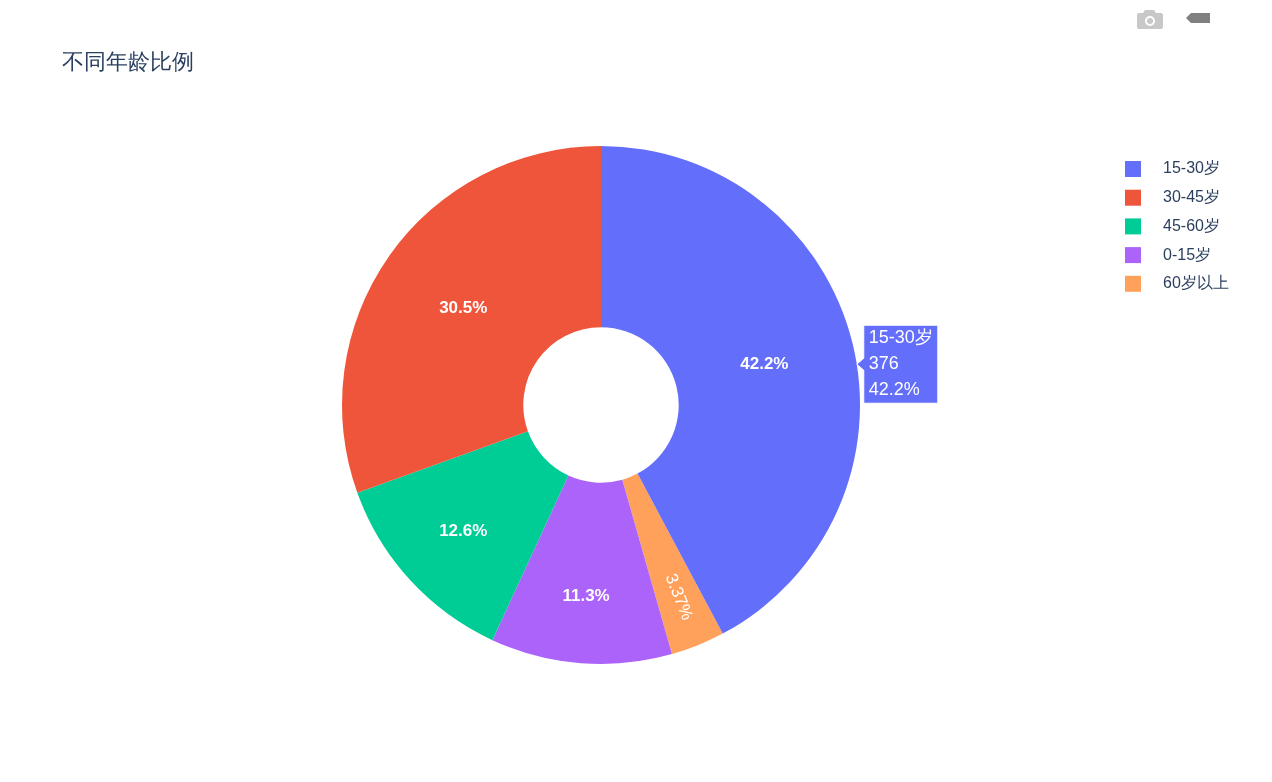 The width and height of the screenshot is (1272, 782). I want to click on legend-label: 45-60岁, so click(1191, 225).